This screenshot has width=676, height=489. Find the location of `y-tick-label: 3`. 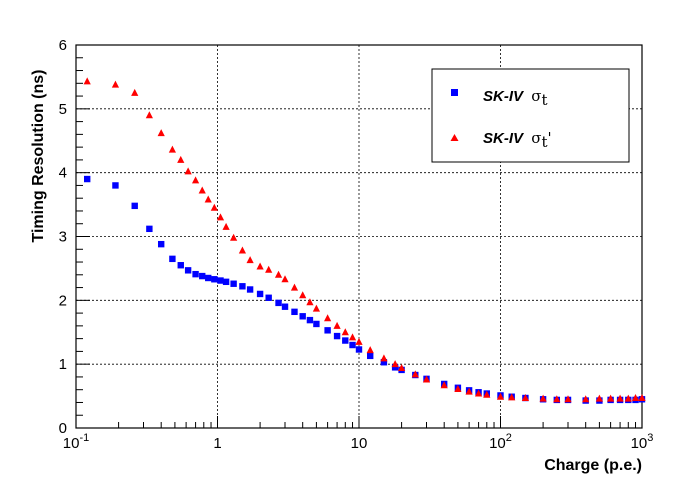

y-tick-label: 3 is located at coordinates (63, 237).